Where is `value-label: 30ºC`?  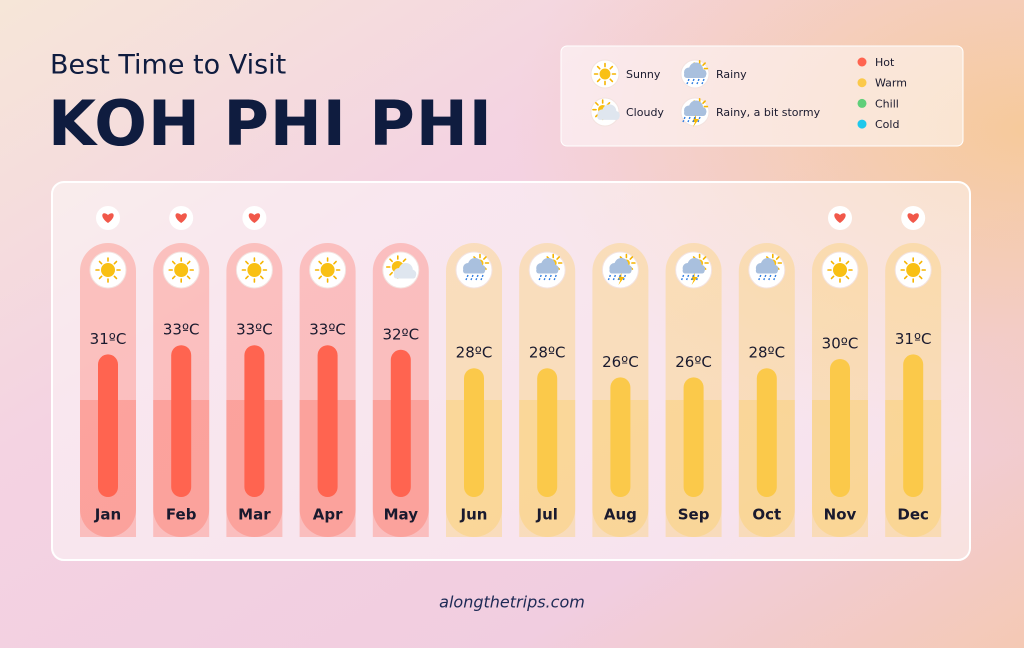 value-label: 30ºC is located at coordinates (840, 344).